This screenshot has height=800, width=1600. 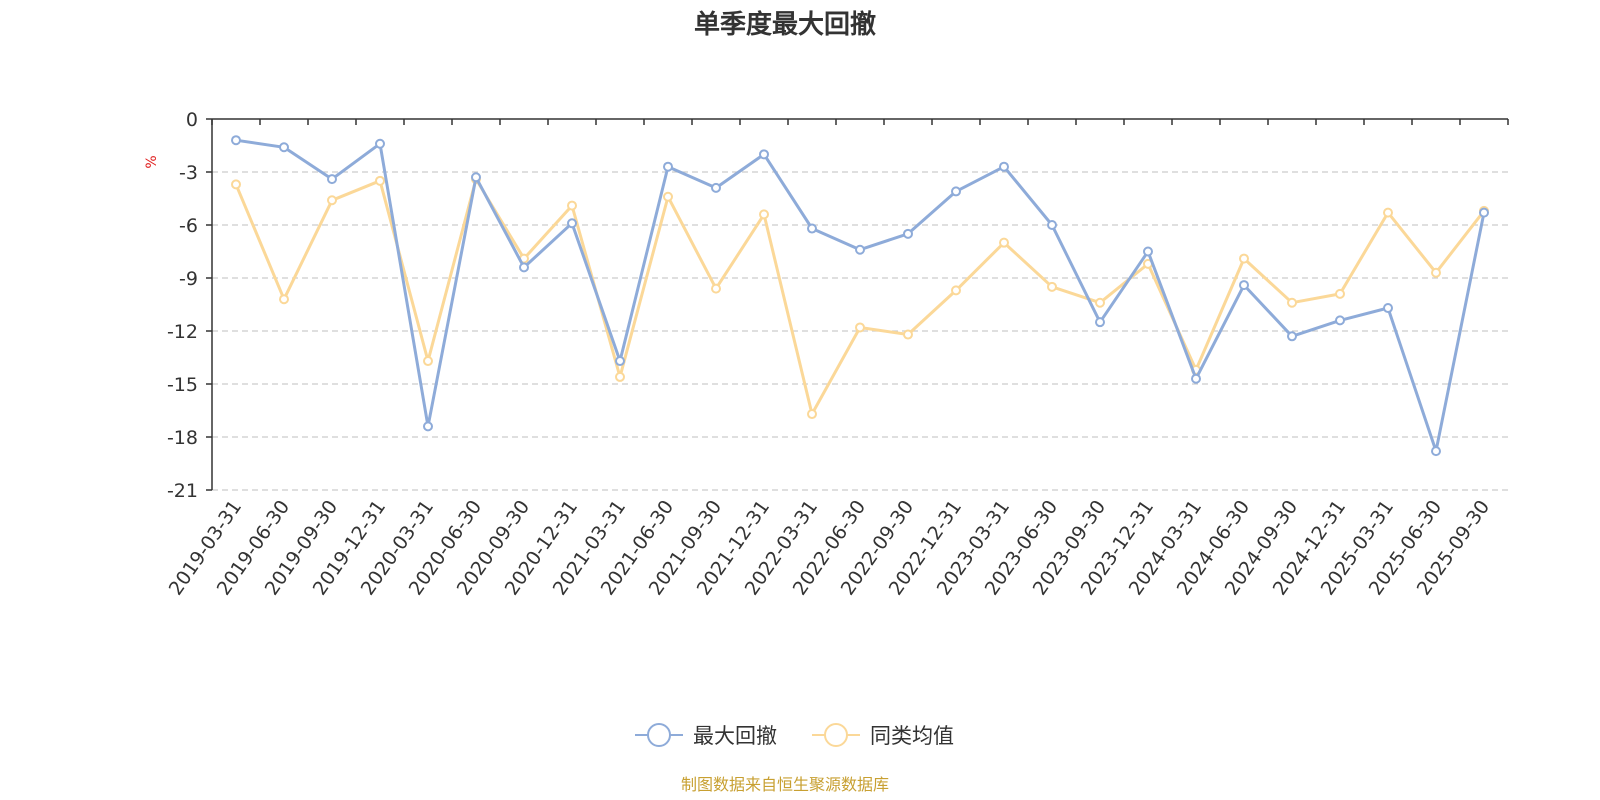 What do you see at coordinates (182, 385) in the screenshot?
I see `y-tick-label: -15` at bounding box center [182, 385].